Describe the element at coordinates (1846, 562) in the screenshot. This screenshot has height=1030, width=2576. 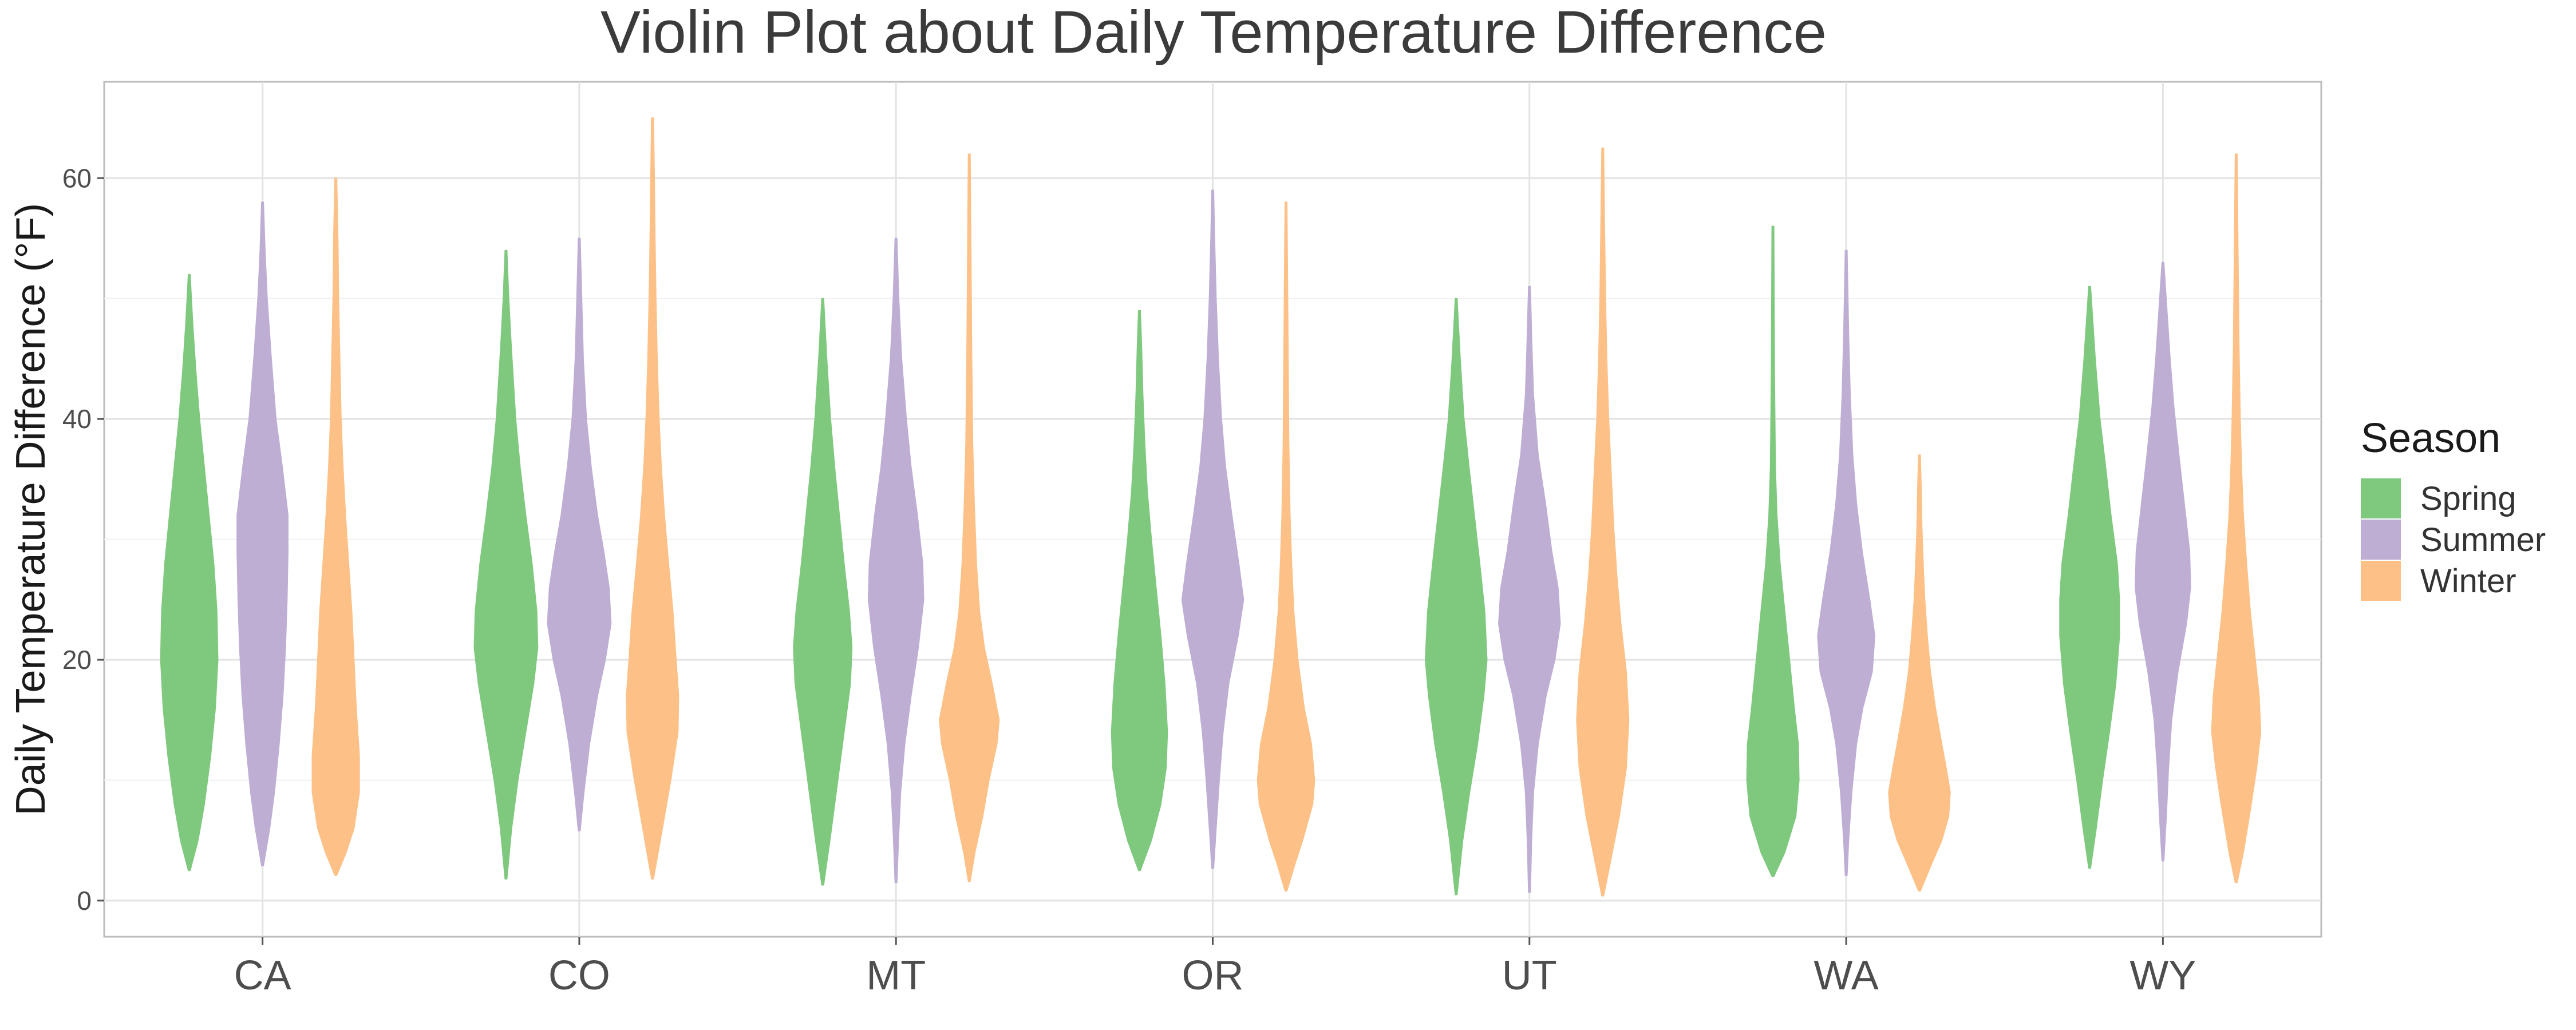
I see `violin-summer-wa` at that location.